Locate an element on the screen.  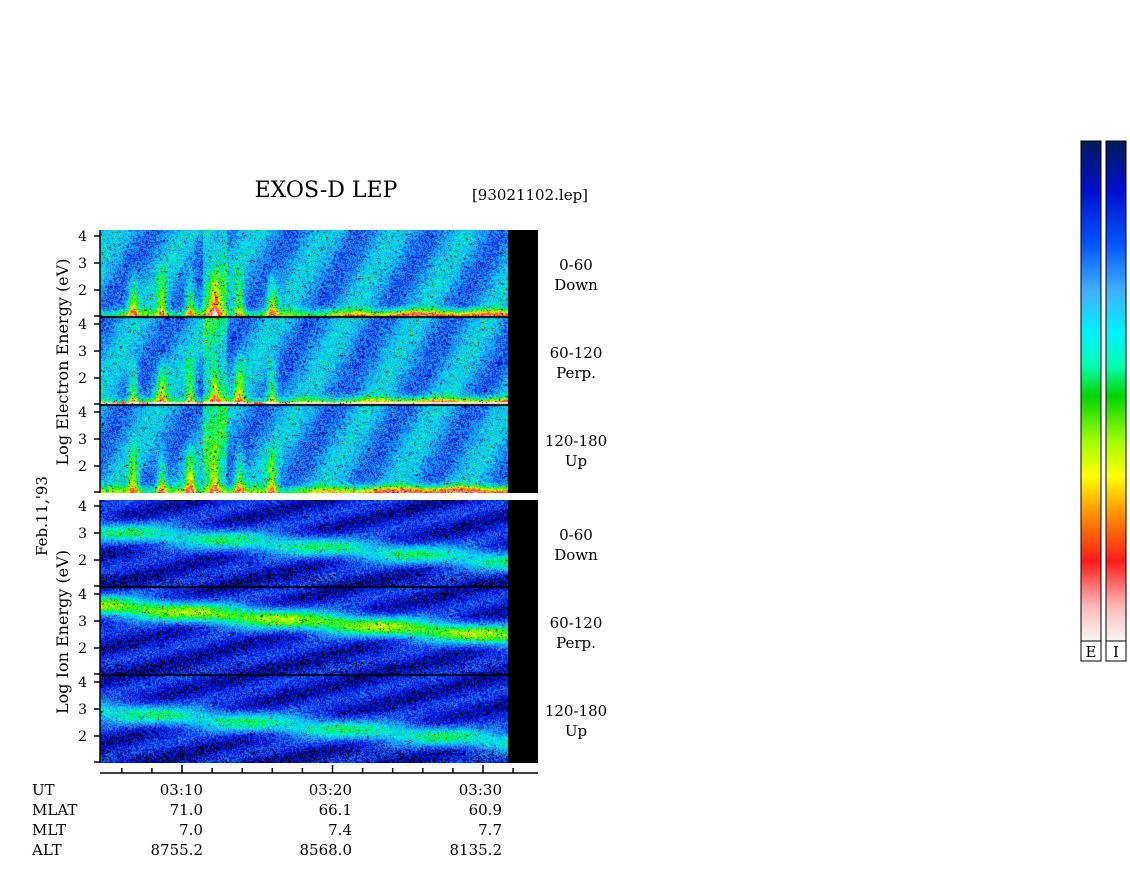
ephemeris-value: 03:20 is located at coordinates (330, 790).